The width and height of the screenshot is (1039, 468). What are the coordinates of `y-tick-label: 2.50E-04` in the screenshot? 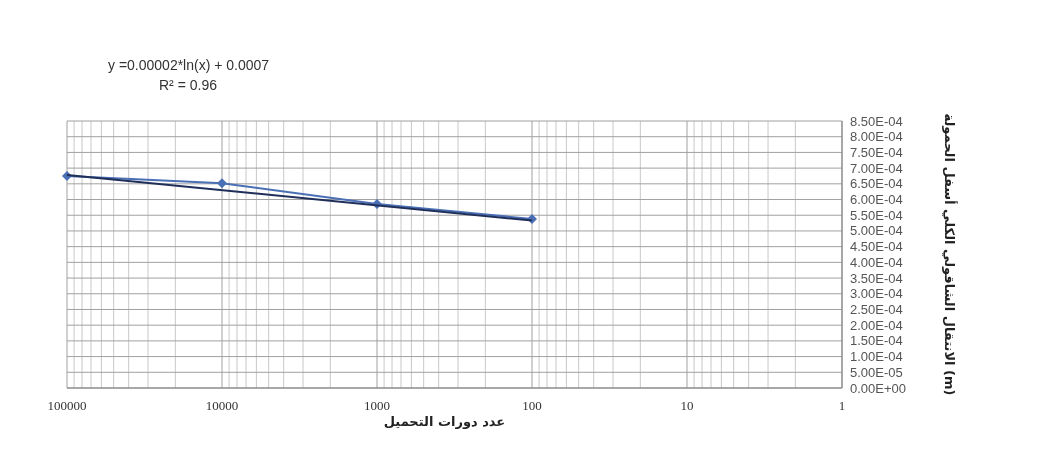 It's located at (876, 309).